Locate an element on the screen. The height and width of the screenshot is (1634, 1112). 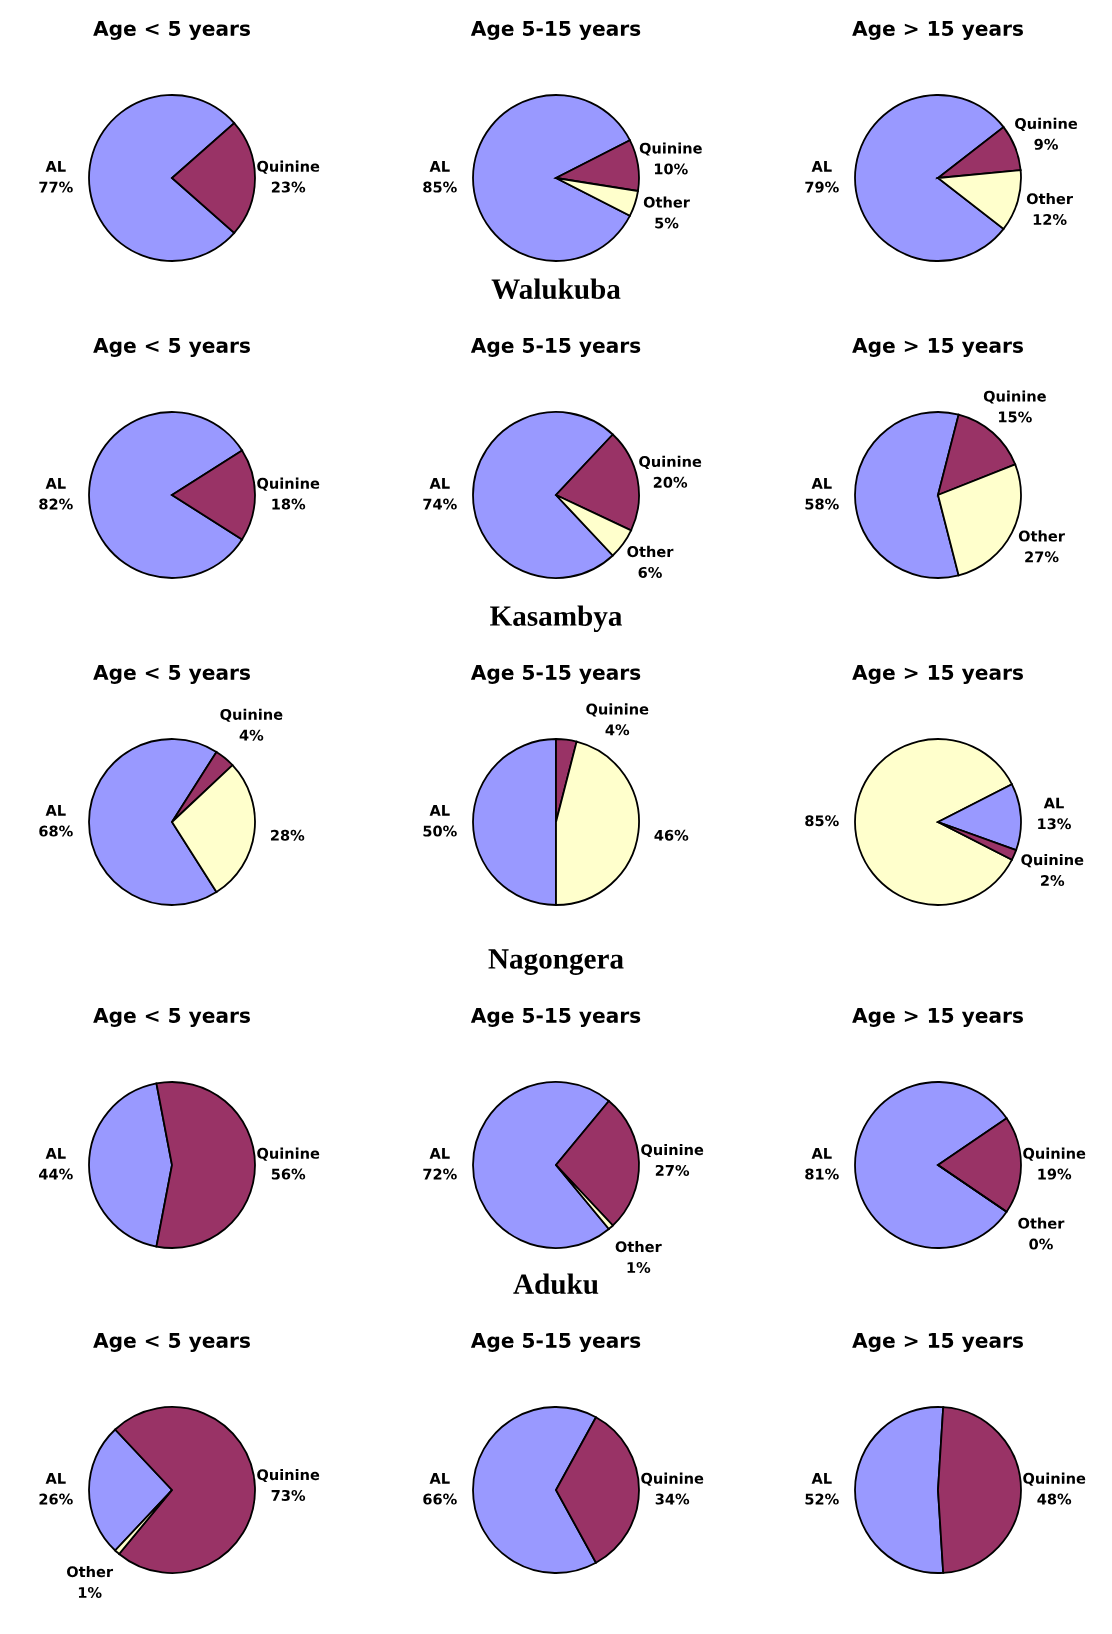
text: Kasambya is located at coordinates (556, 618).